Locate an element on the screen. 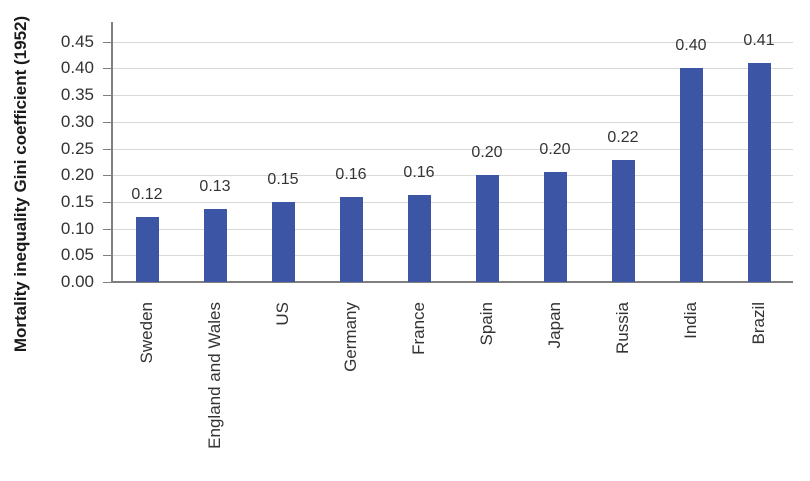  category-label: US is located at coordinates (282, 314).